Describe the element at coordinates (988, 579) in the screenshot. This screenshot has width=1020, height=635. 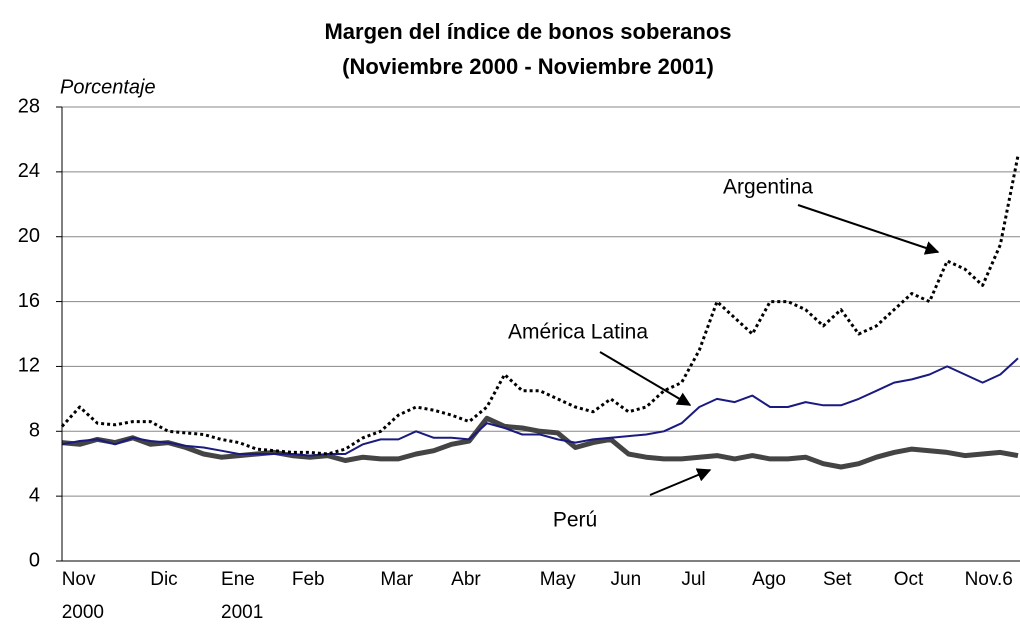
I see `x-tick-label: Nov.6` at that location.